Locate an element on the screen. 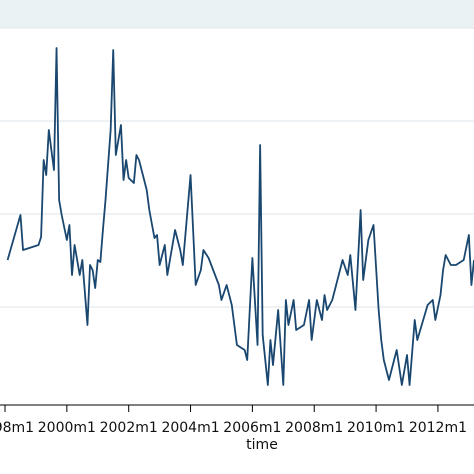 This screenshot has height=474, width=474. x-tick-label: 2006m1 is located at coordinates (252, 428).